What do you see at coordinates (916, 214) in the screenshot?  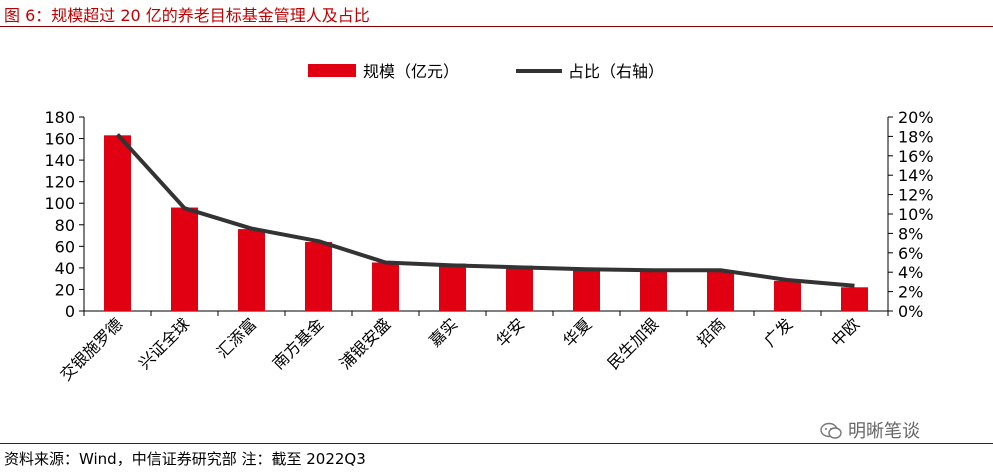 I see `y-right-tick-label: 10%` at bounding box center [916, 214].